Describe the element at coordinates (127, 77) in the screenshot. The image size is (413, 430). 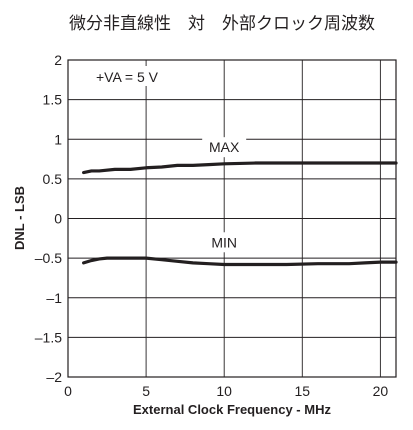
I see `annotation-text: +VA = 5 V` at that location.